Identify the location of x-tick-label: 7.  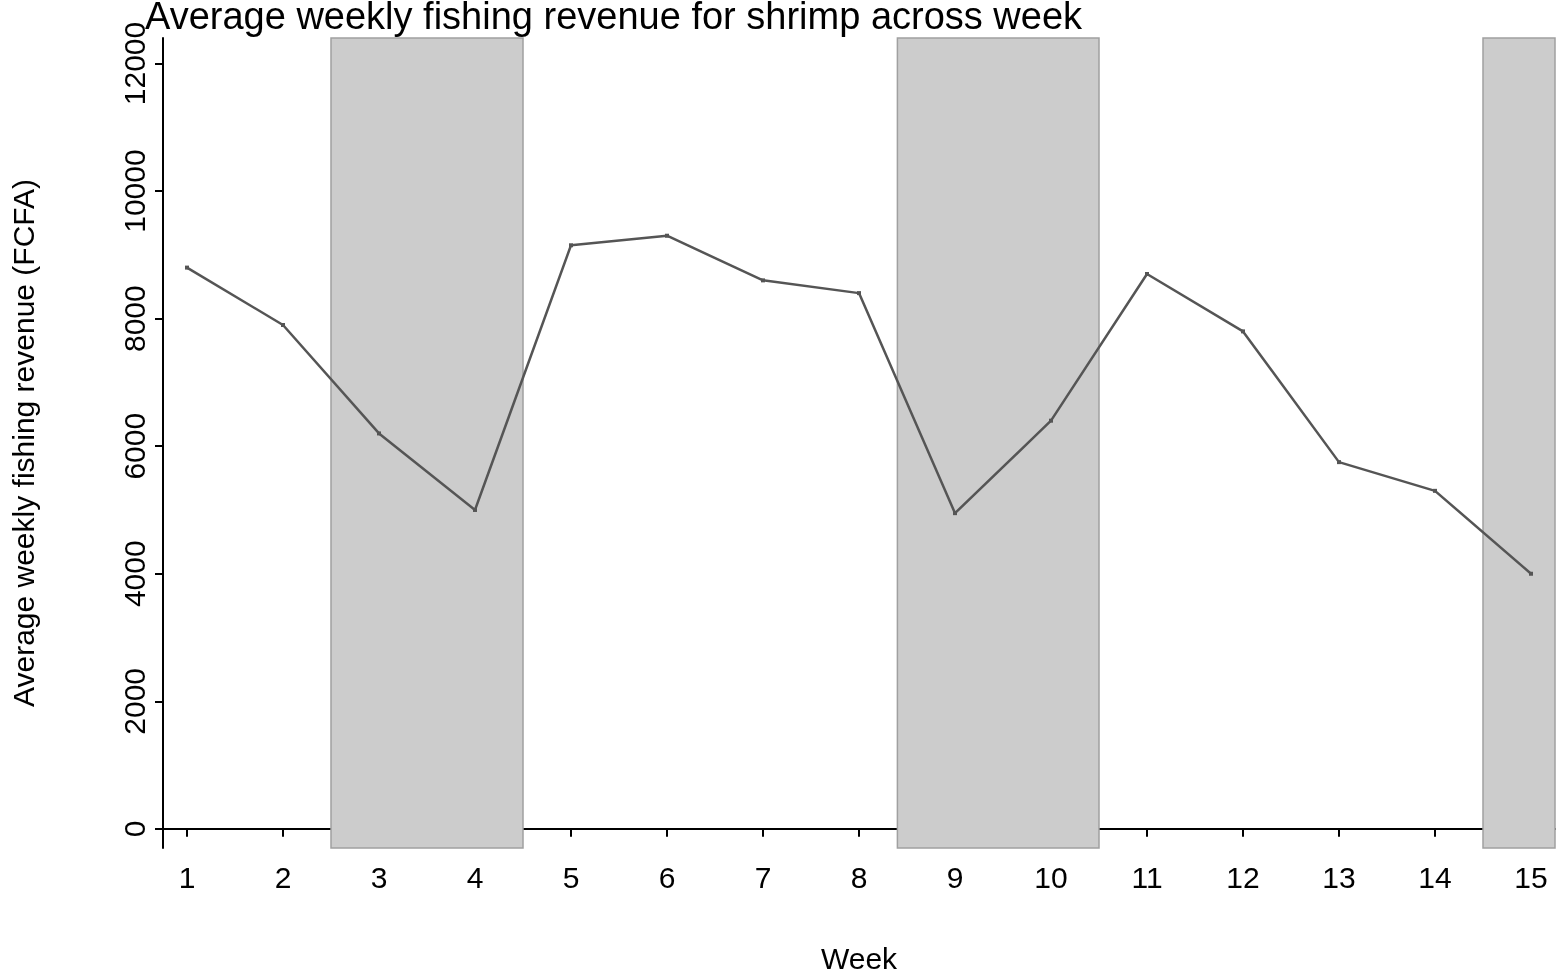
(763, 877).